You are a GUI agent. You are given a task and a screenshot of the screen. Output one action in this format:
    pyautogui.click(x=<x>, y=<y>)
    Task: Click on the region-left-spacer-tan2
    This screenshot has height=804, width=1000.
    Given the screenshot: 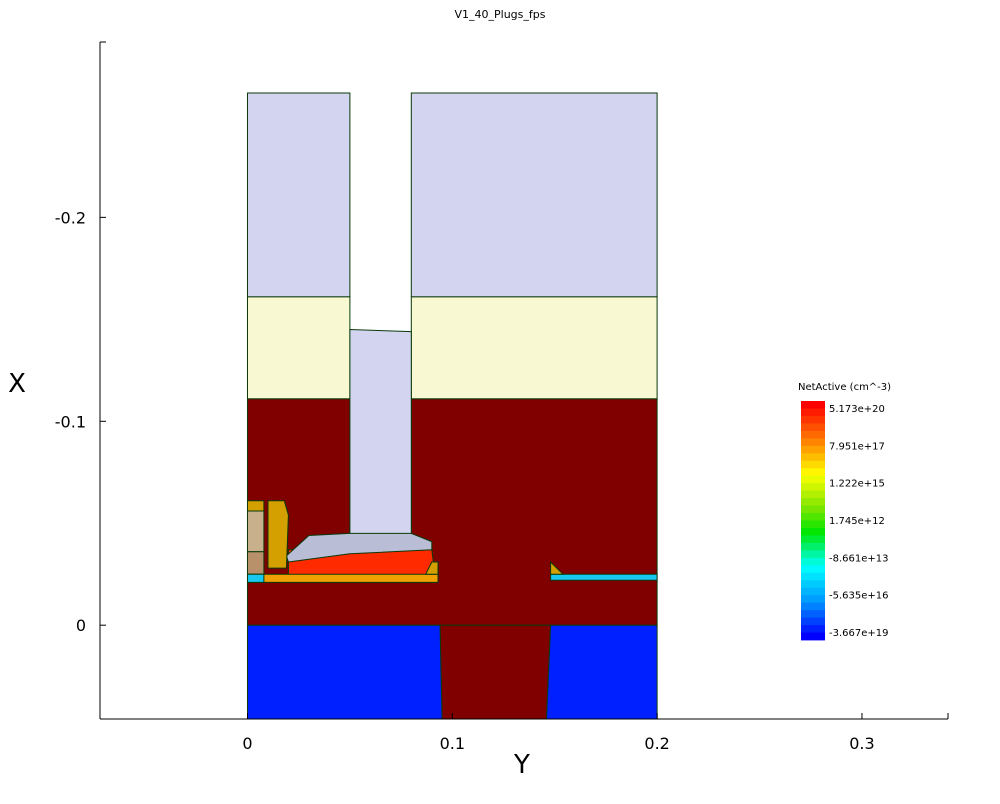 What is the action you would take?
    pyautogui.click(x=256, y=563)
    